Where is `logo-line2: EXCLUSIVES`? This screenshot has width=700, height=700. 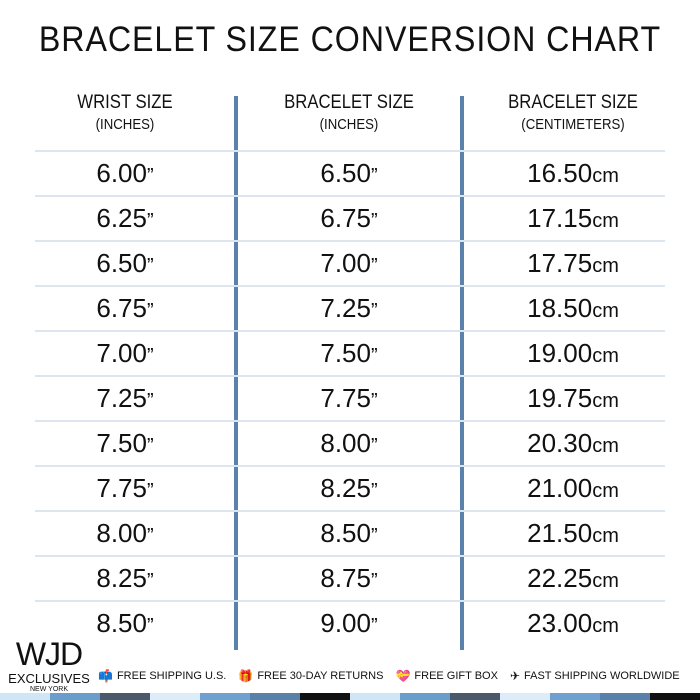 logo-line2: EXCLUSIVES is located at coordinates (49, 678).